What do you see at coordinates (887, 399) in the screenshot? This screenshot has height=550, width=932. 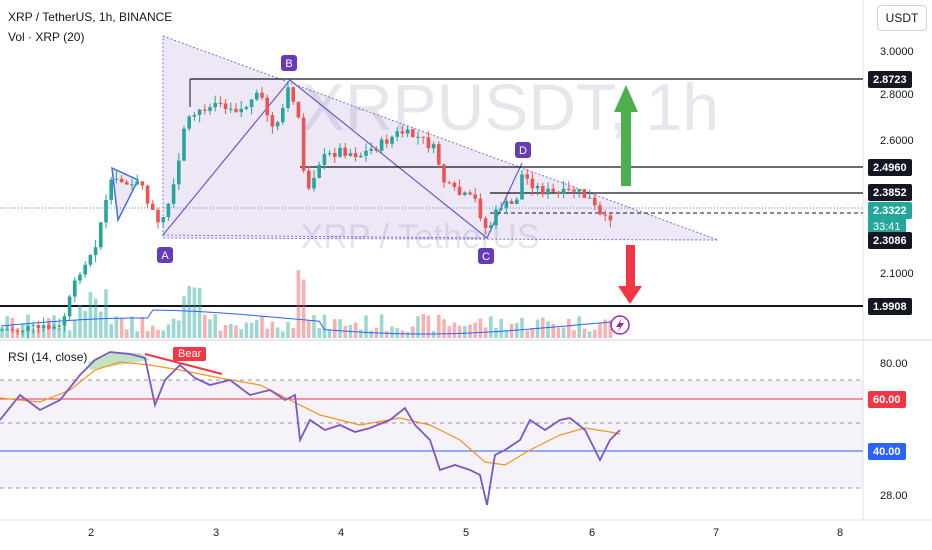 I see `rsi-tag-60: 60.00` at bounding box center [887, 399].